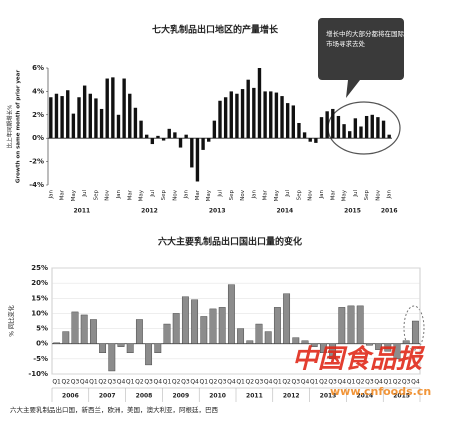 The width and height of the screenshot is (449, 423). Describe the element at coordinates (217, 396) in the screenshot. I see `group-label: 2010` at that location.